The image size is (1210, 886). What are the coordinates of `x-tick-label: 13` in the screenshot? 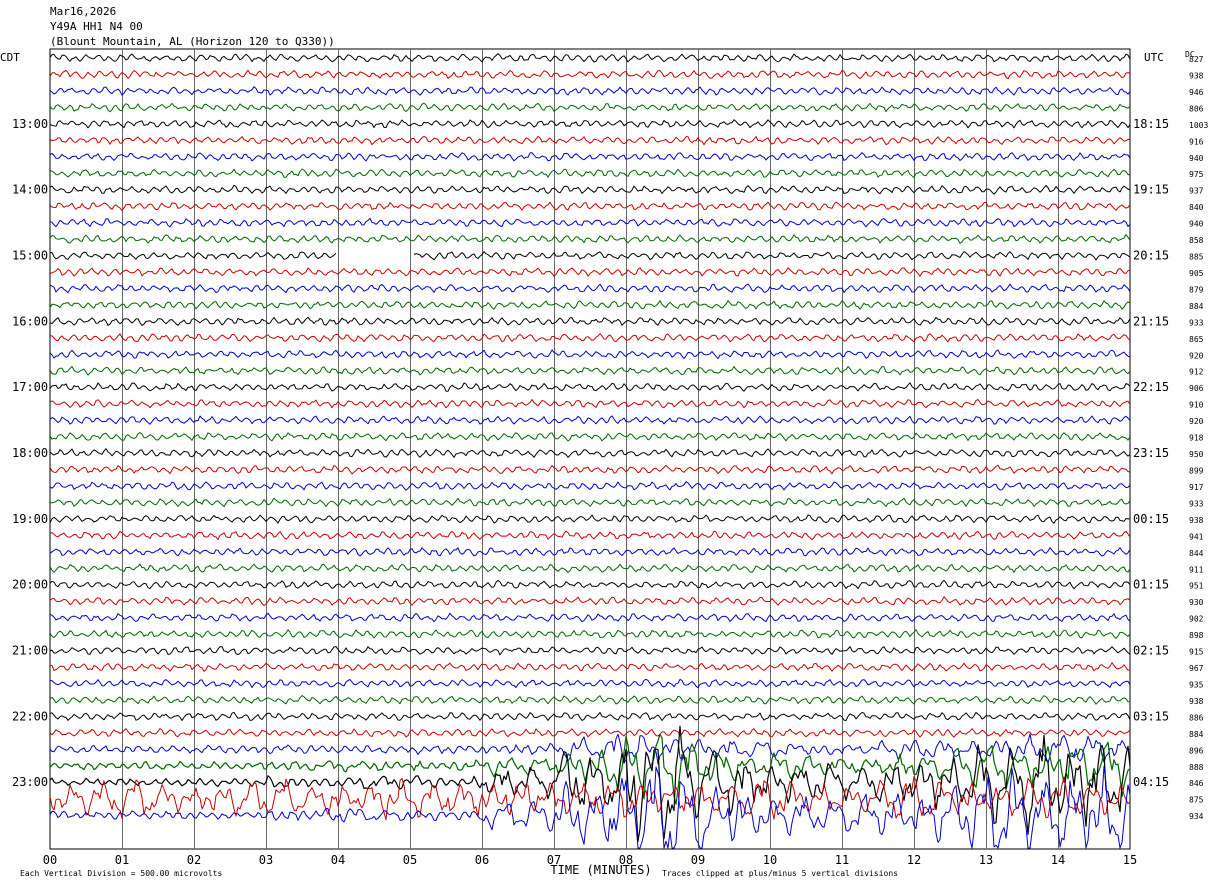 It's located at (986, 860).